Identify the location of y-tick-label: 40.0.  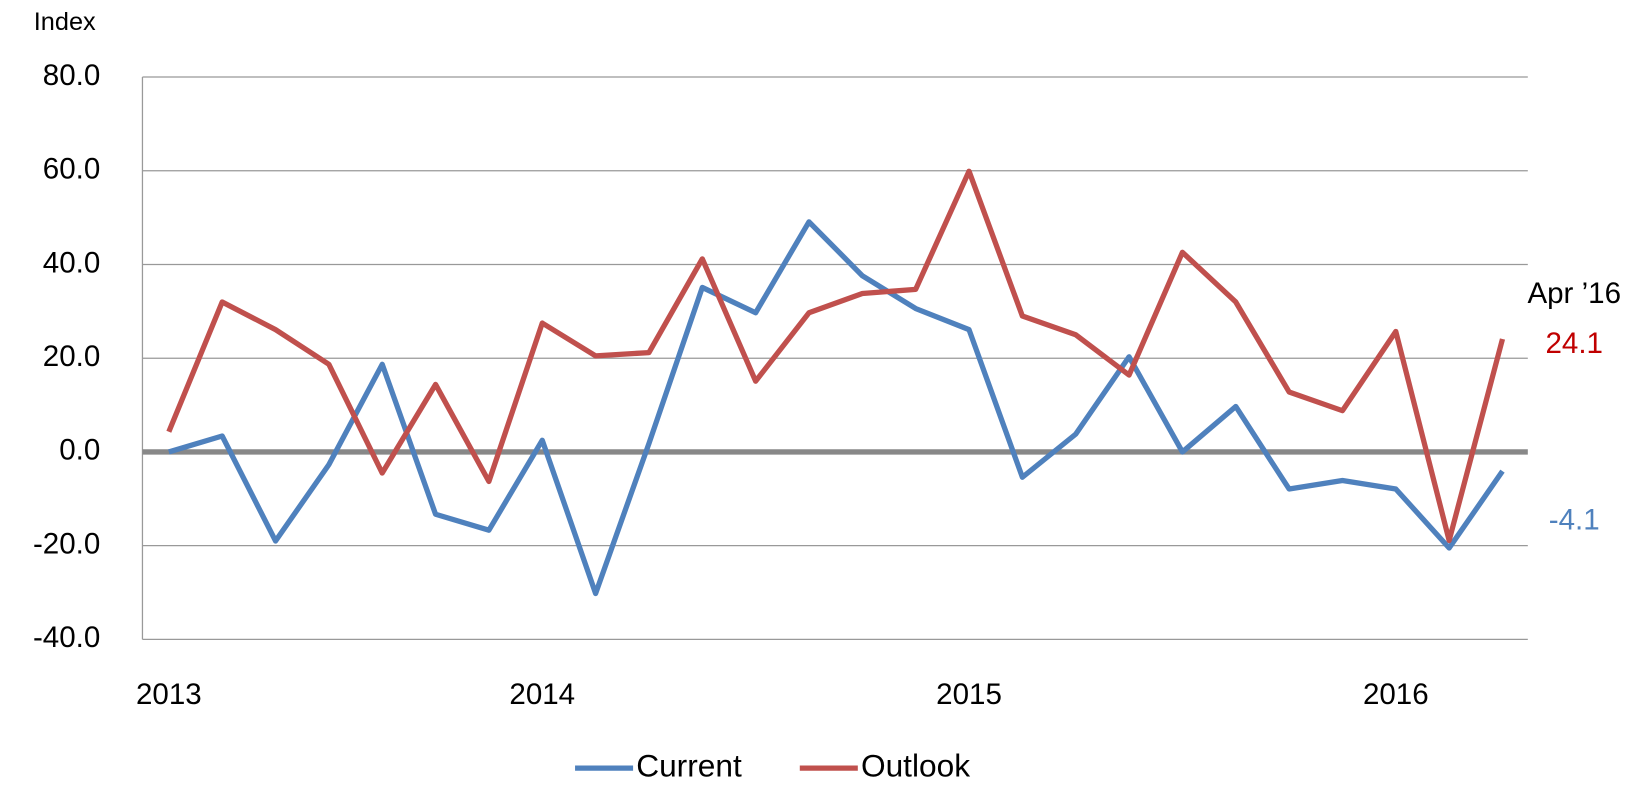
(71, 262).